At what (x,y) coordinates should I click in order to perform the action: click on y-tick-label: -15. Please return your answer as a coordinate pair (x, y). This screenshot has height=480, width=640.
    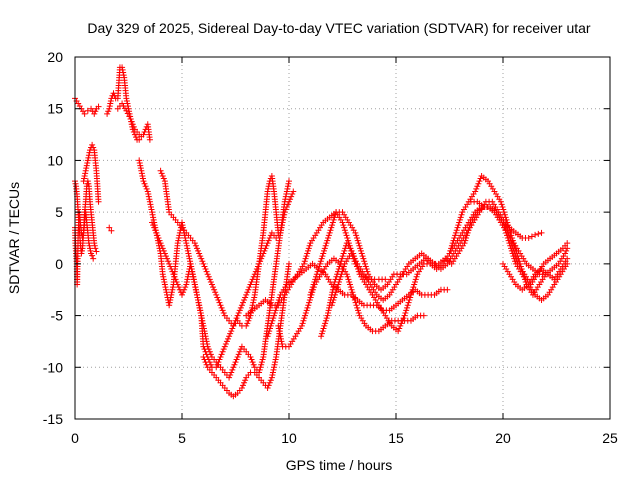
    Looking at the image, I should click on (53, 419).